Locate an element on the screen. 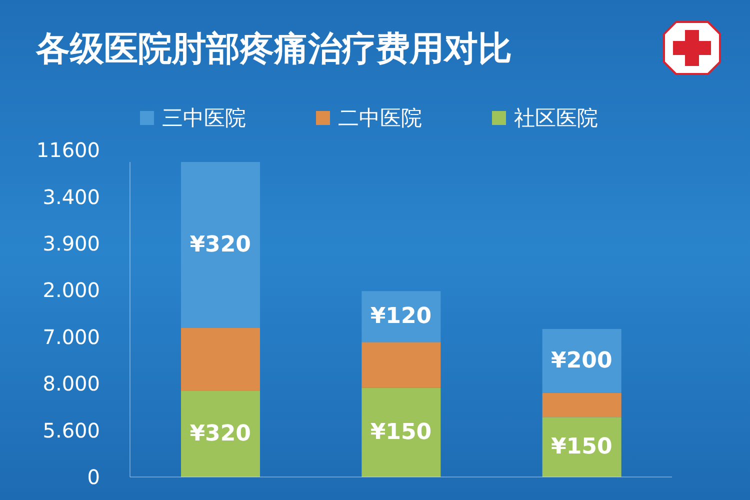 This screenshot has height=500, width=750. text: 7.000 is located at coordinates (71, 336).